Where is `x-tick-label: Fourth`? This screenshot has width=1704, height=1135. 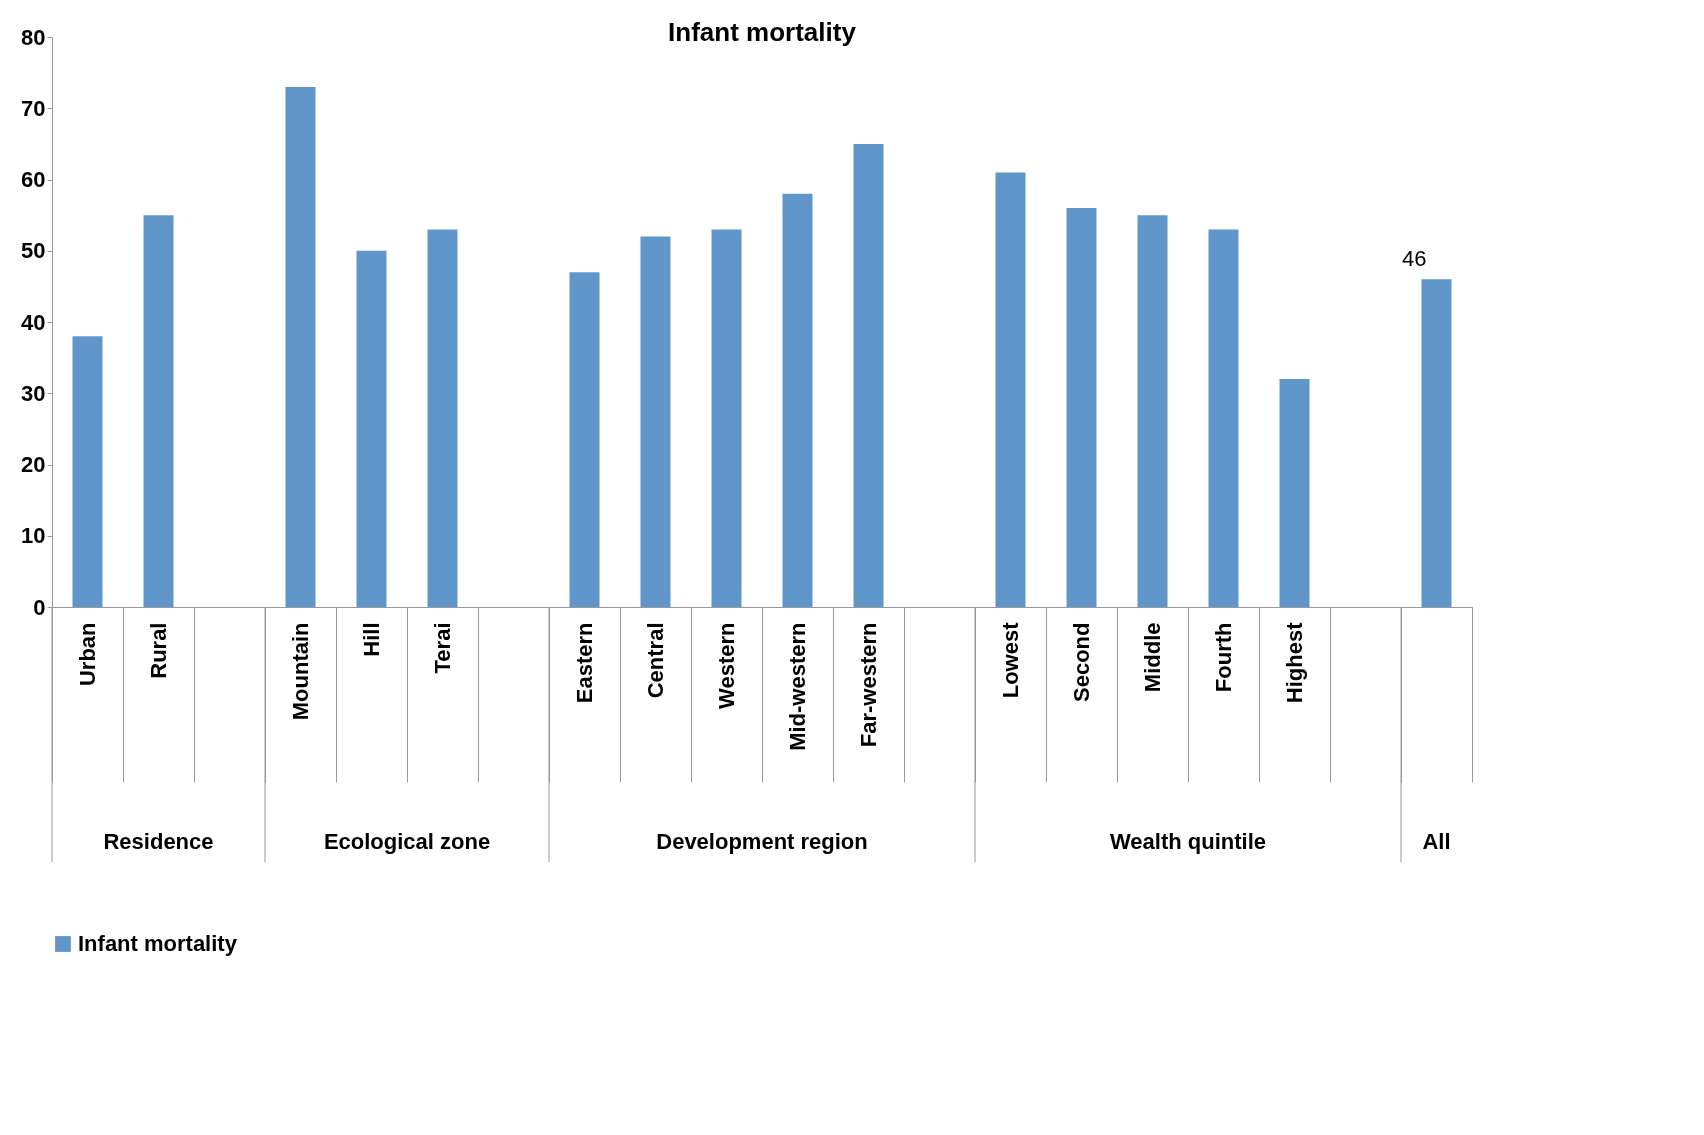
x-tick-label: Fourth is located at coordinates (1223, 657).